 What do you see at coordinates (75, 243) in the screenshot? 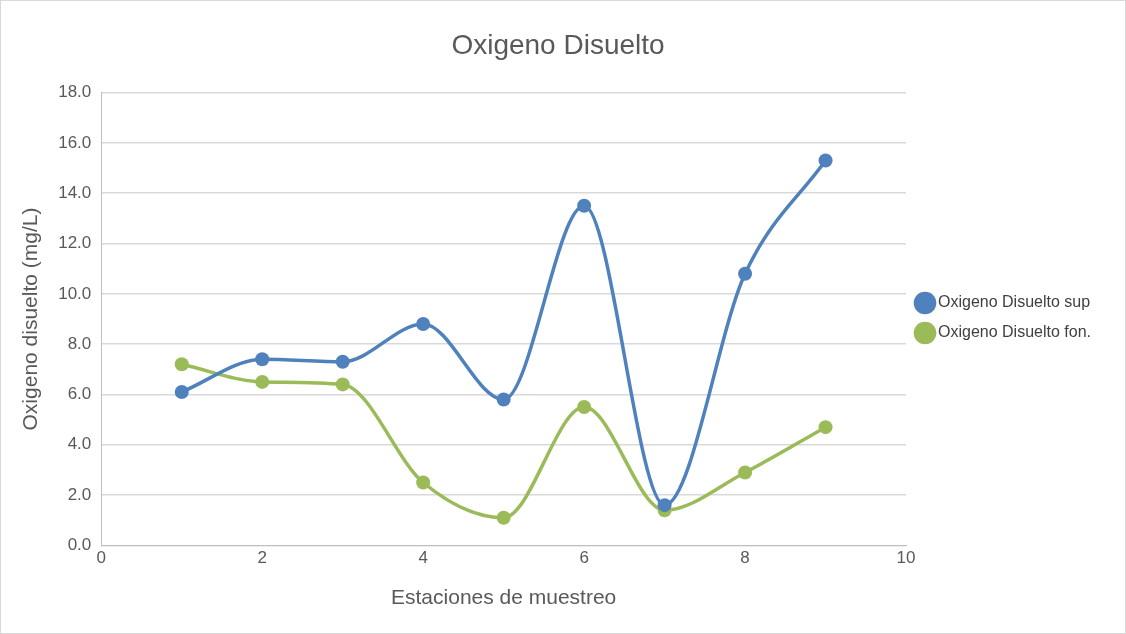
I see `y-tick-label: 12.0` at bounding box center [75, 243].